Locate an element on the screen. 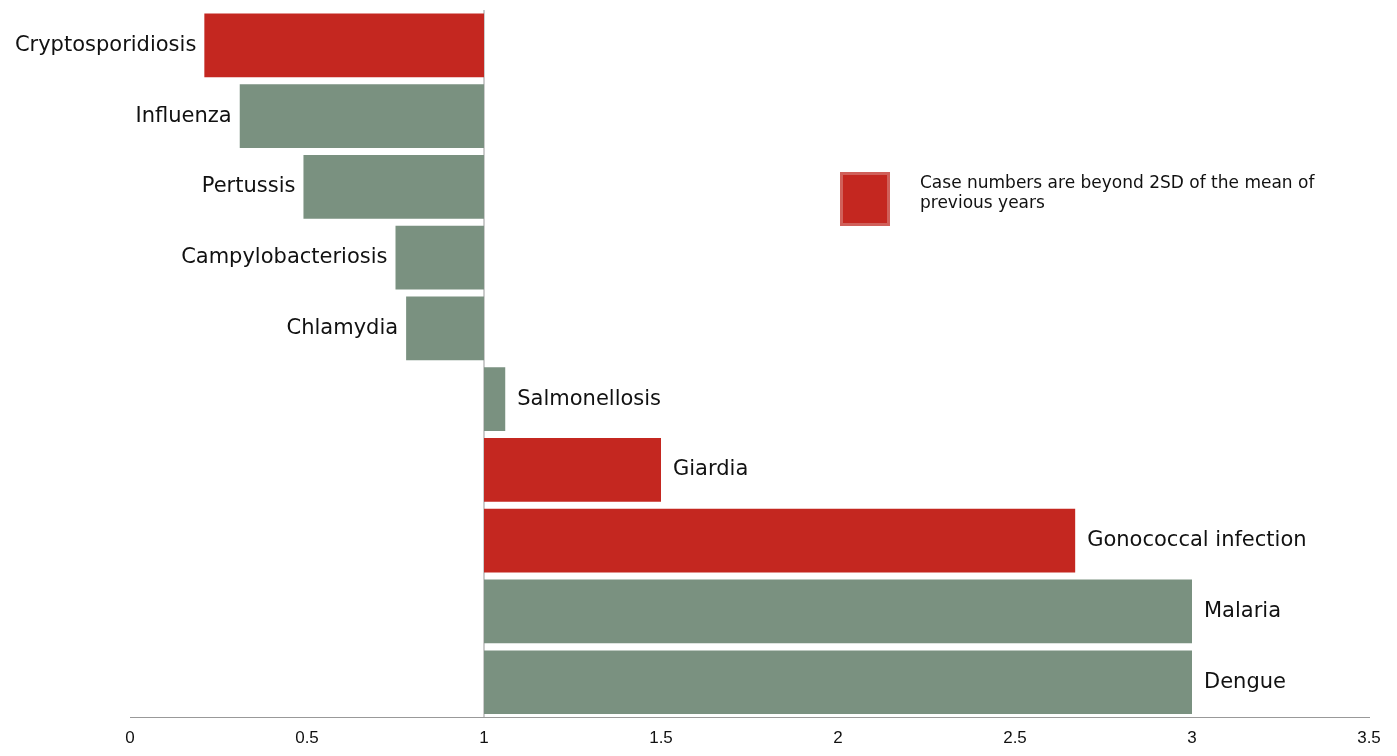 The width and height of the screenshot is (1397, 756). y-tick-label: Giardia is located at coordinates (711, 468).